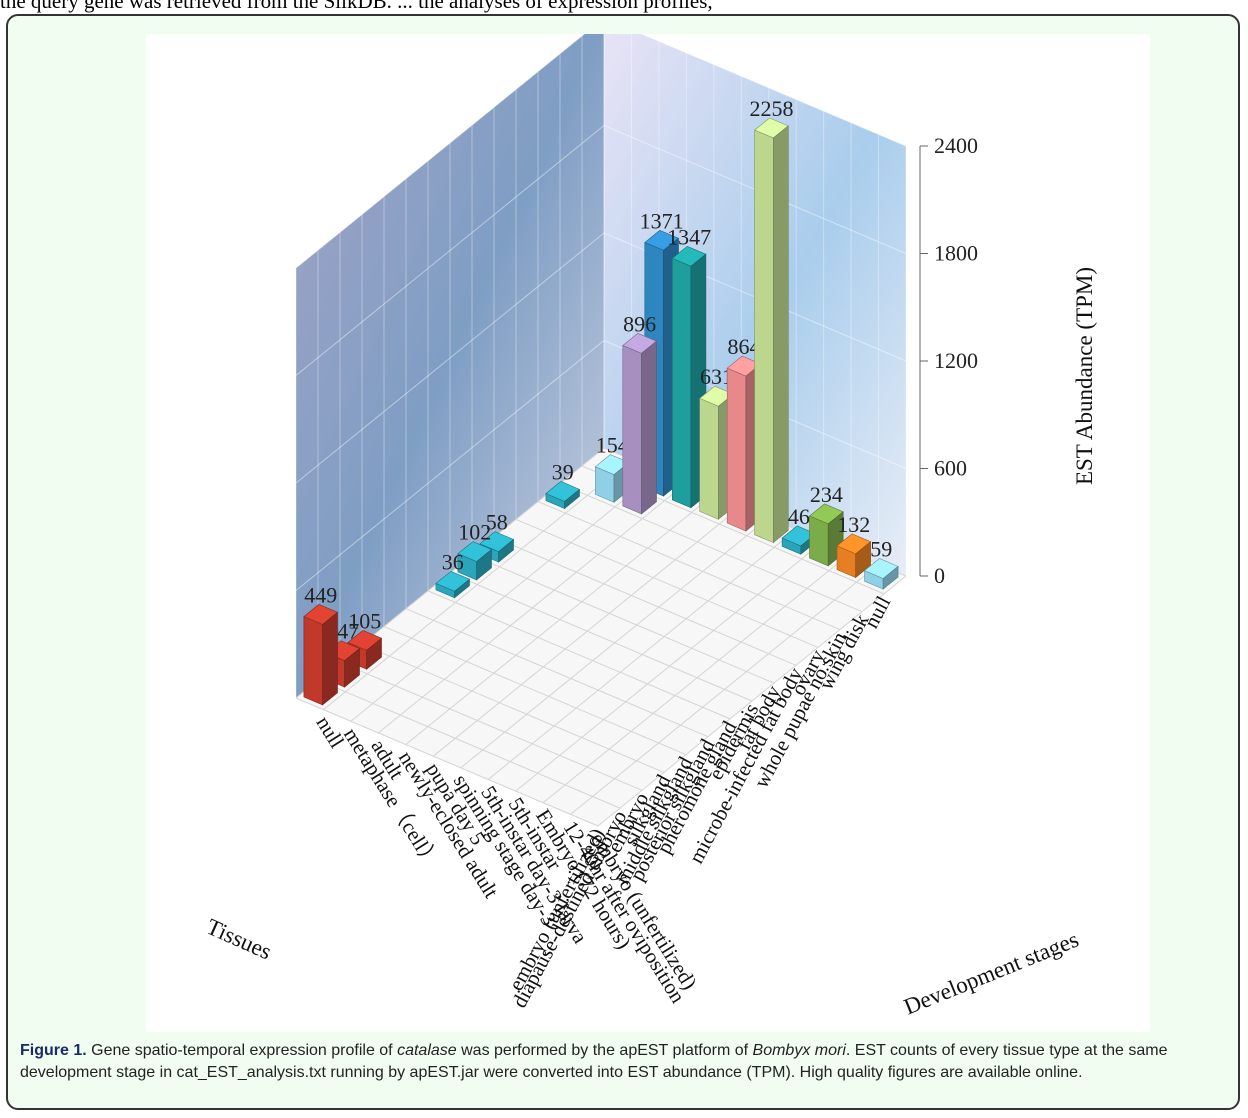  I want to click on bar: 2258, so click(772, 320).